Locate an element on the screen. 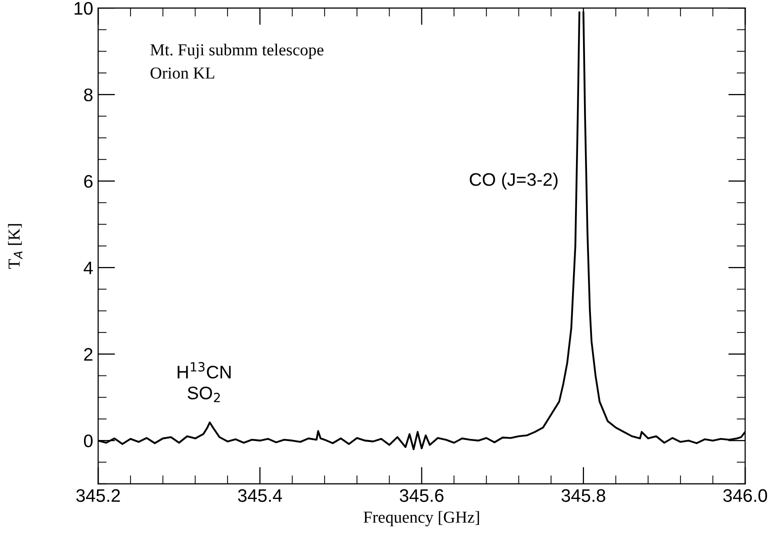 The width and height of the screenshot is (773, 537). y-tick-label: 6 is located at coordinates (88, 181).